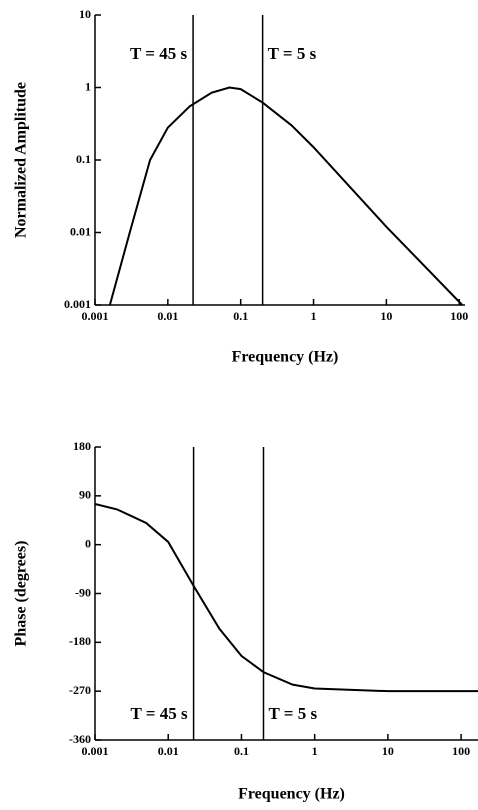  What do you see at coordinates (88, 543) in the screenshot?
I see `y-tick-label: 0` at bounding box center [88, 543].